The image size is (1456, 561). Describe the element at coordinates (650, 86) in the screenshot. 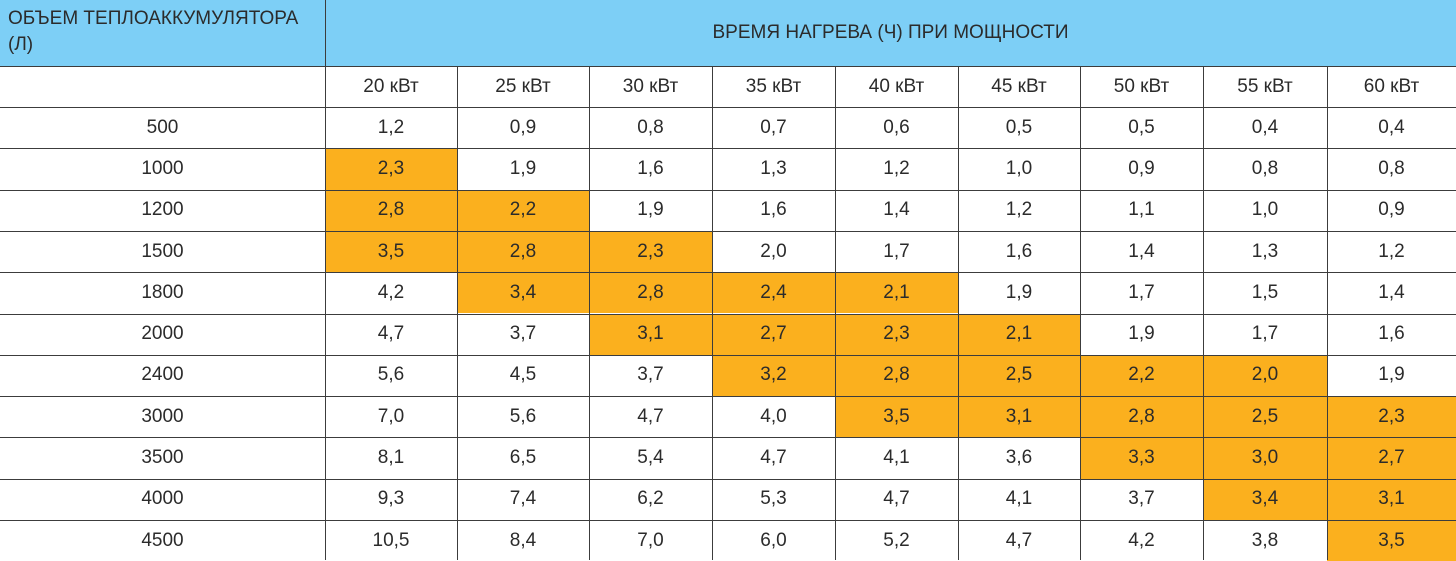

I see `power-column-header: 30 кВт` at that location.